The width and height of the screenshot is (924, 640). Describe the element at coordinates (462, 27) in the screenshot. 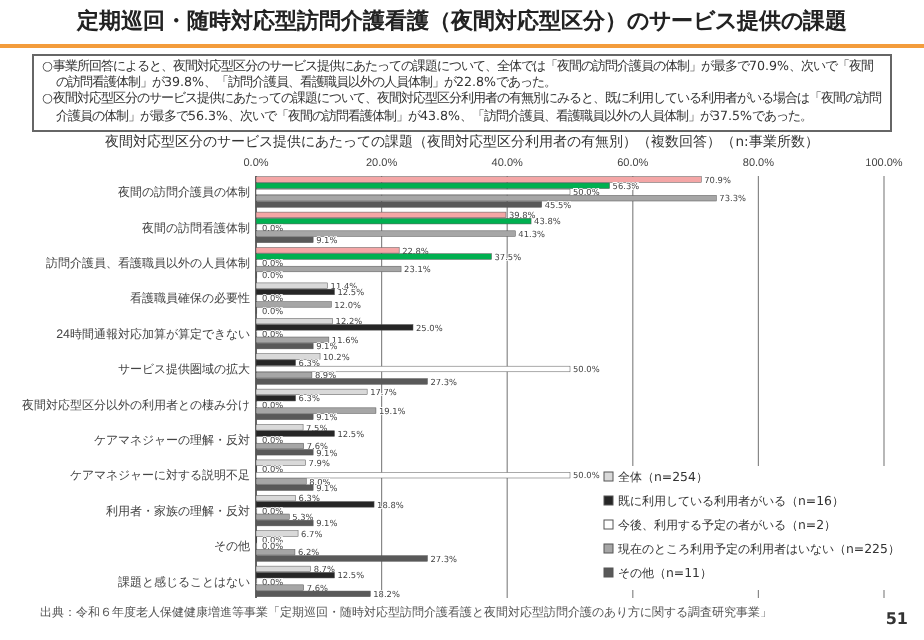

I see `chart-title: 定期巡回・随時対応型訪問介護看護（夜間対応型区分）のサービス提供の課題` at that location.